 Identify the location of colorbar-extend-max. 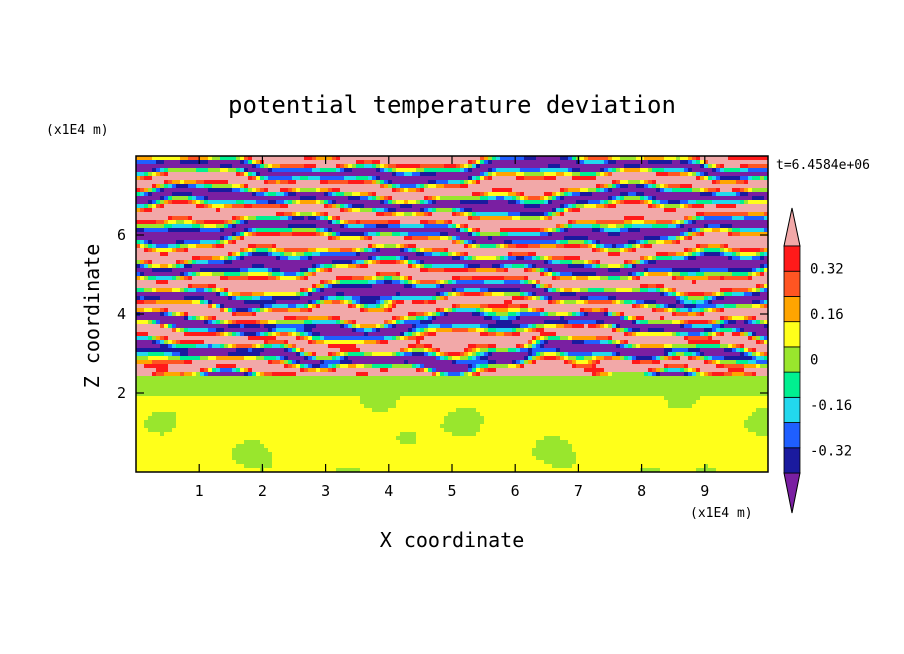
(792, 227).